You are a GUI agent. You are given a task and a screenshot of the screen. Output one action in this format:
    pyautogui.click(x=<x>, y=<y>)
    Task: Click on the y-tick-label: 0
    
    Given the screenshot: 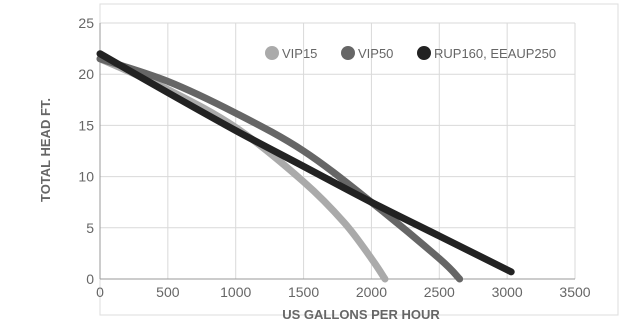 What is the action you would take?
    pyautogui.click(x=90, y=279)
    